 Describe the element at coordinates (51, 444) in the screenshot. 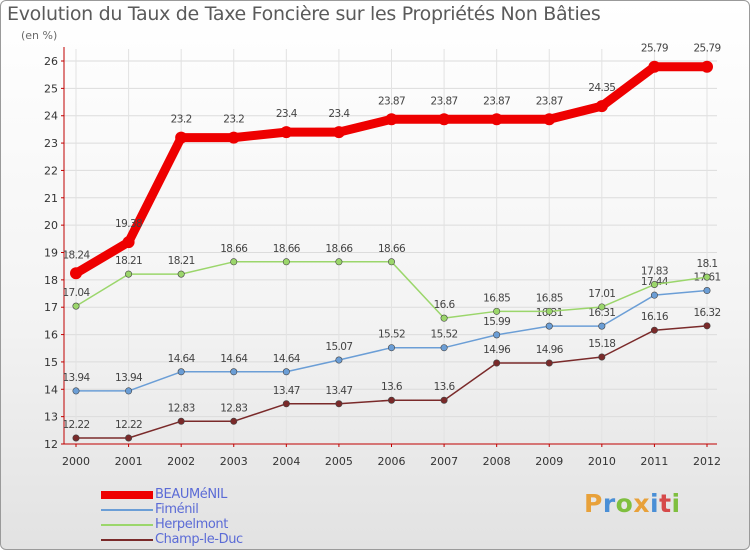

I see `y-tick-label: 12` at that location.